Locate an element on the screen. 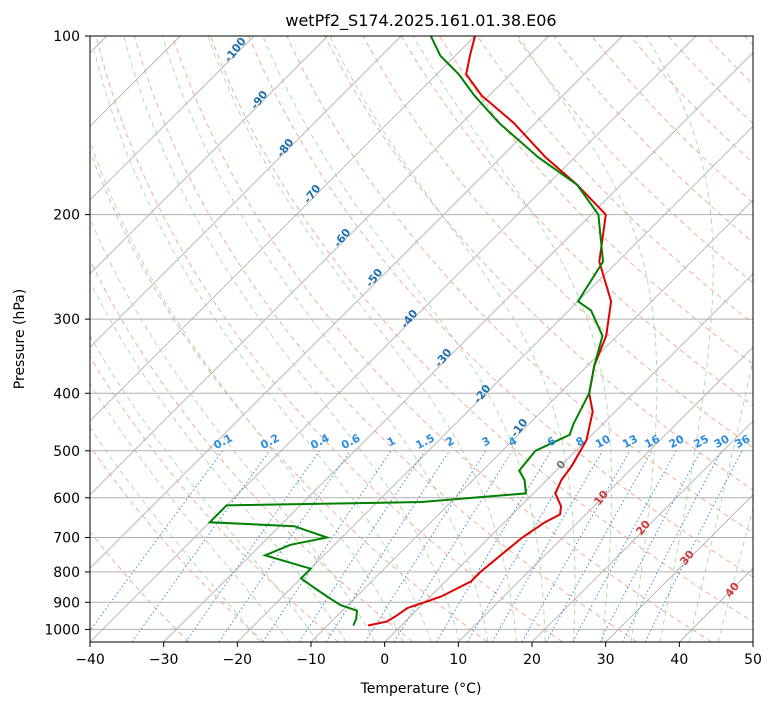 This screenshot has width=775, height=708. mixing-ratio-label: 0.2 is located at coordinates (269, 441).